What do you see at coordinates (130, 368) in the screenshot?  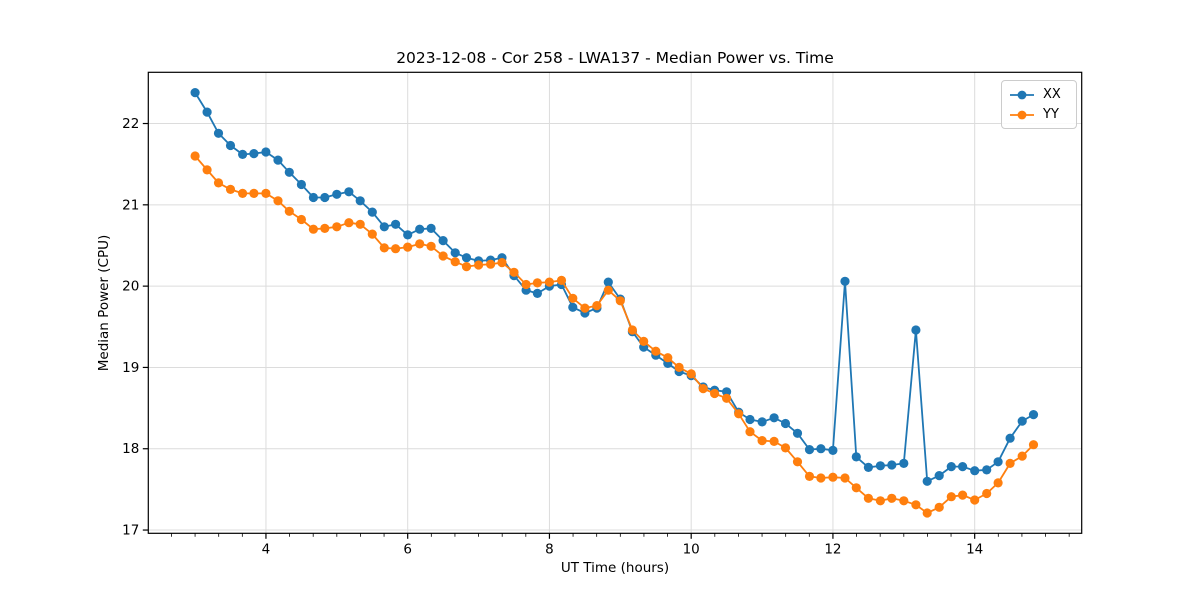 I see `y-tick-label: 19` at bounding box center [130, 368].